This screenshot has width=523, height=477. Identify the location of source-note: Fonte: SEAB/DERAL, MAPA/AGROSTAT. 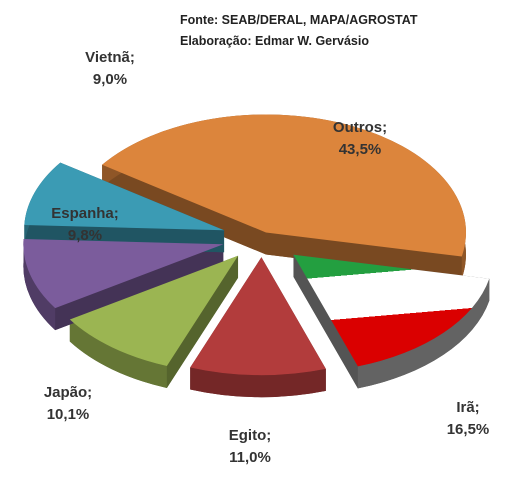
(299, 20).